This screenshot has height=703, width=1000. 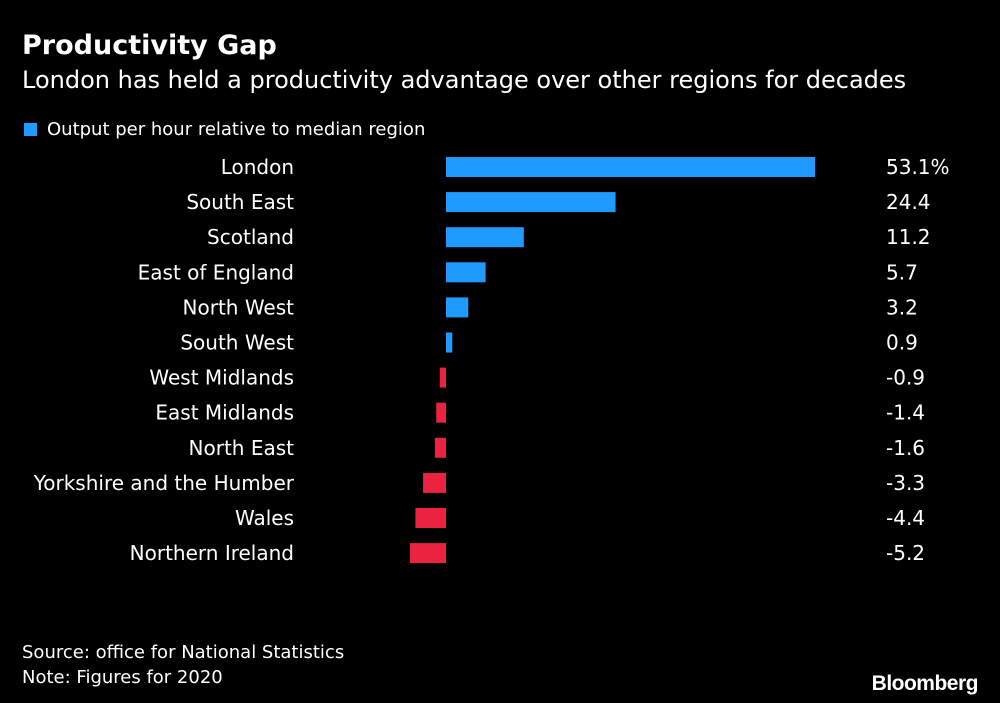 I want to click on legend-swatch, so click(x=30, y=129).